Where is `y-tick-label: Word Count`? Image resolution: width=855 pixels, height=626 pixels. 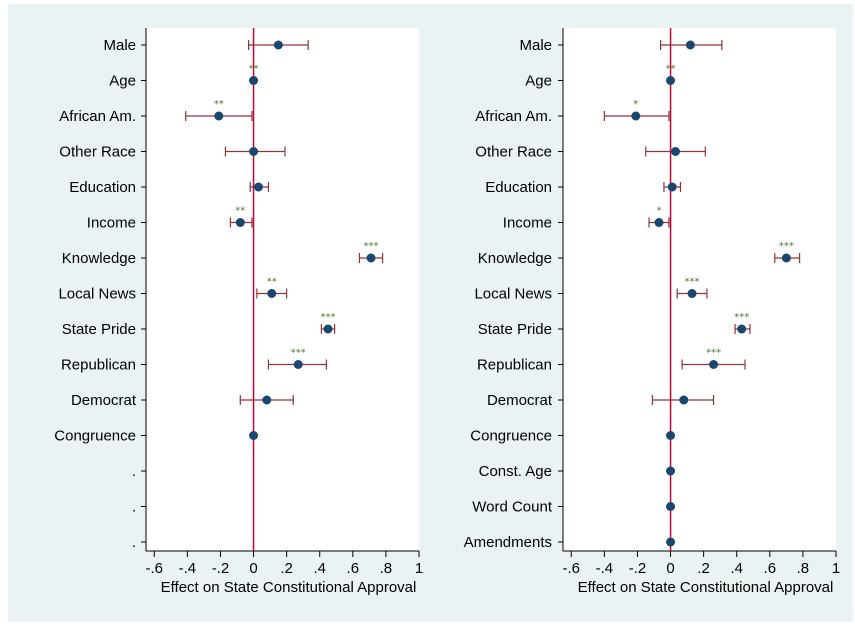 y-tick-label: Word Count is located at coordinates (512, 507).